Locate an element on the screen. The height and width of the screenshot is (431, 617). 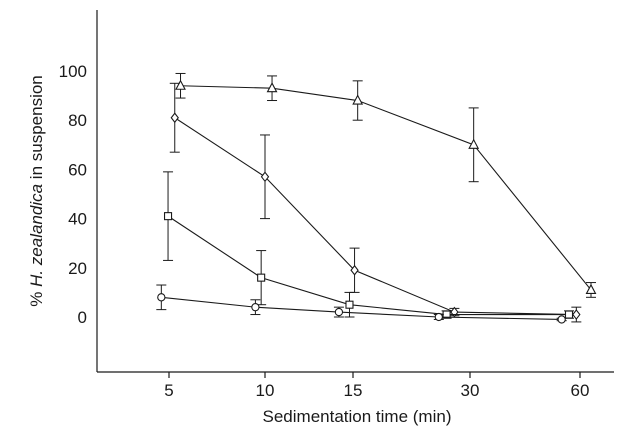
y-axis-title: % H. zealandica in suspension is located at coordinates (36, 191).